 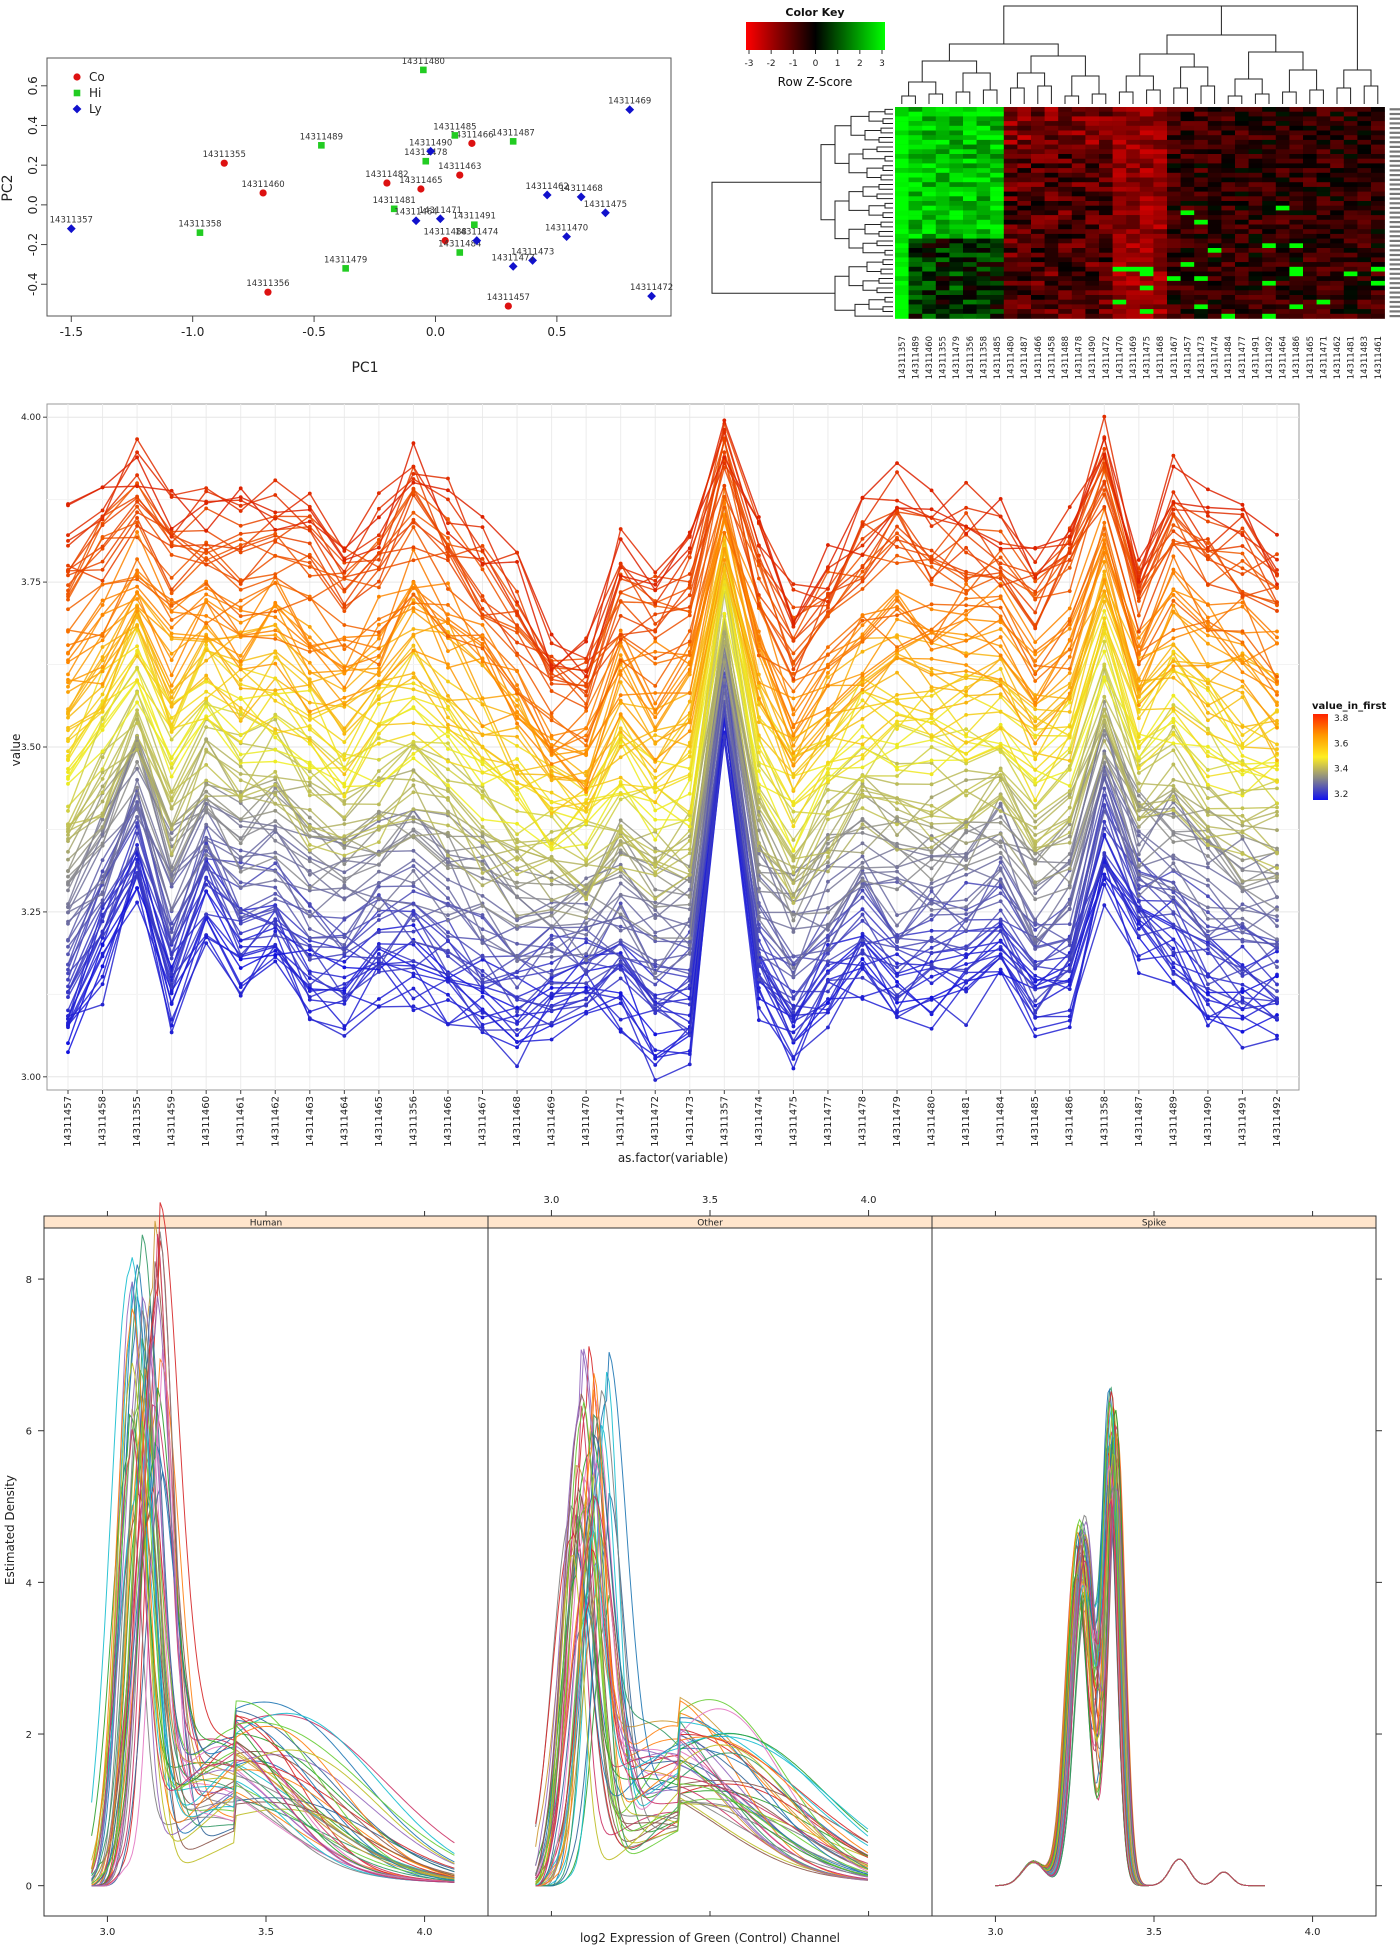 I want to click on heatmap-row-label-glyph, so click(x=1394, y=137).